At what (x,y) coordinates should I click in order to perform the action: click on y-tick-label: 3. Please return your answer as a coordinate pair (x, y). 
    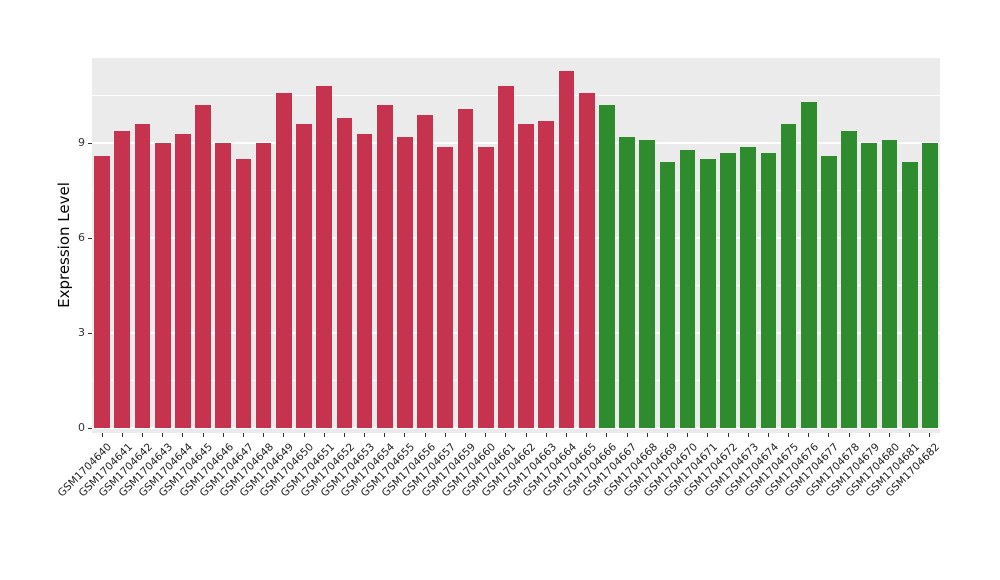
    Looking at the image, I should click on (81, 333).